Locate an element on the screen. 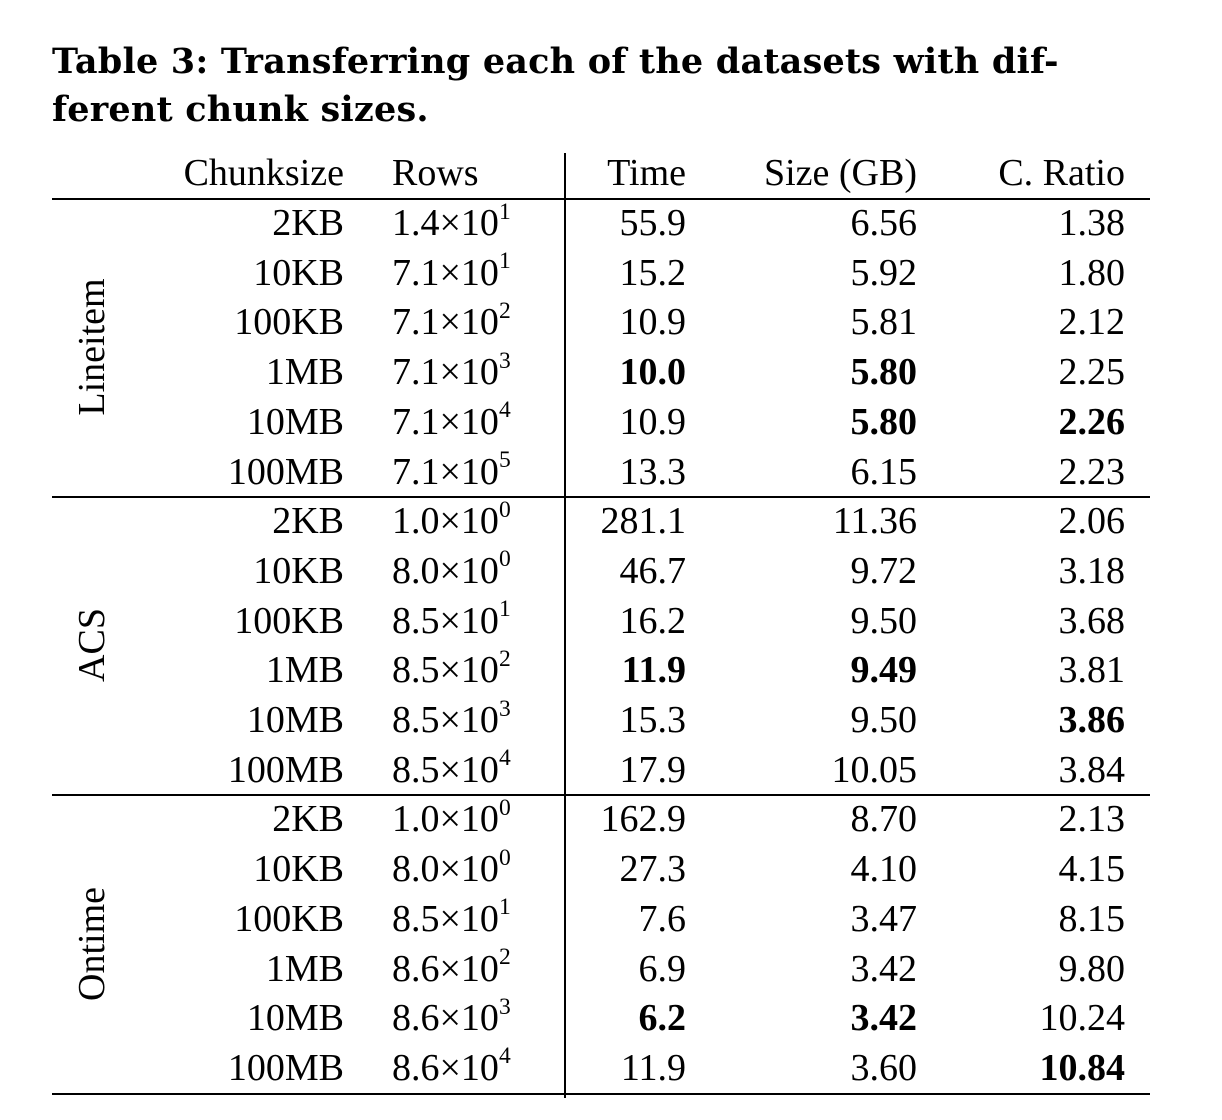  ratio-cell: 4.15 is located at coordinates (1092, 869).